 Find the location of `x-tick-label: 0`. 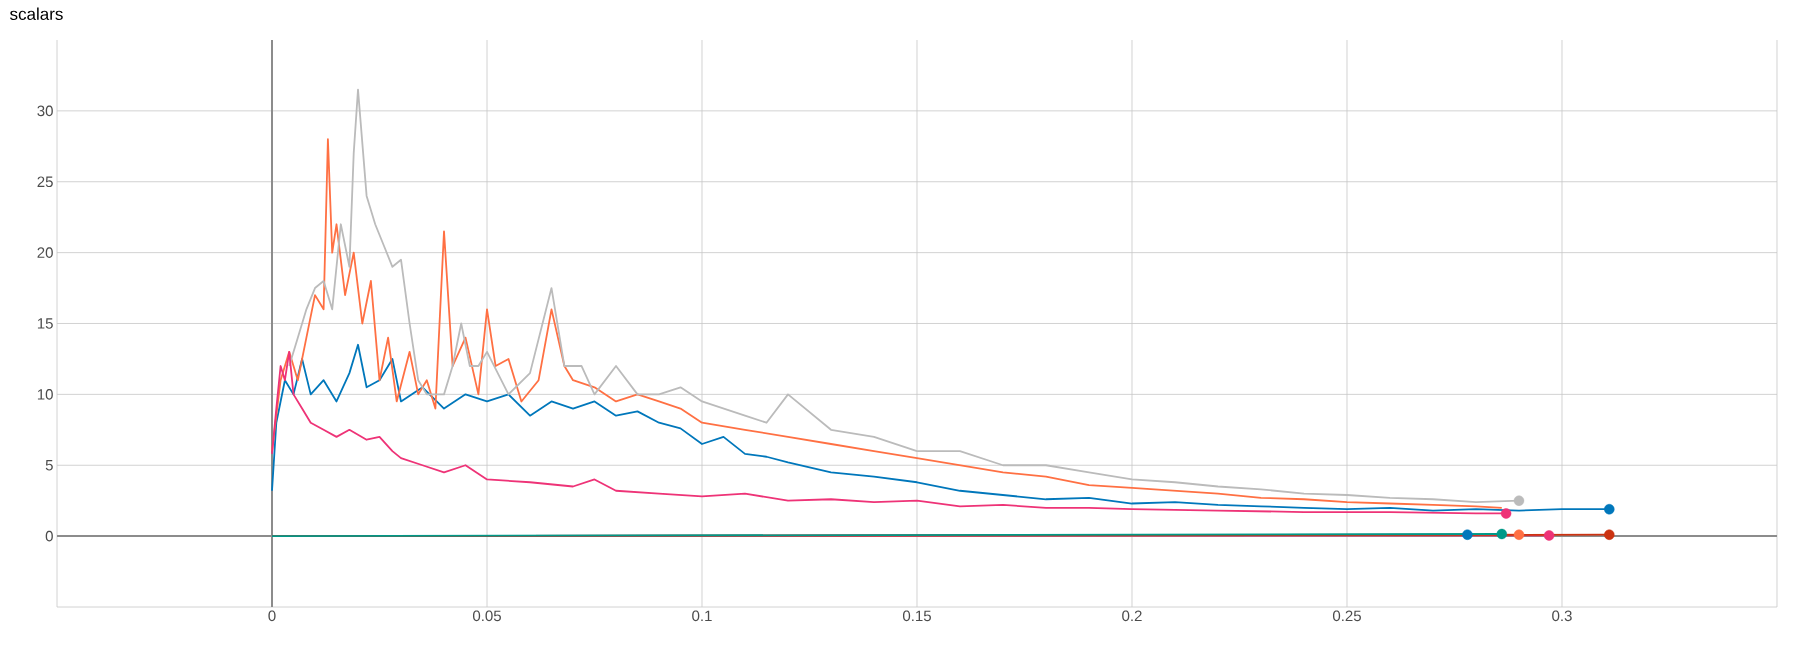

x-tick-label: 0 is located at coordinates (272, 616).